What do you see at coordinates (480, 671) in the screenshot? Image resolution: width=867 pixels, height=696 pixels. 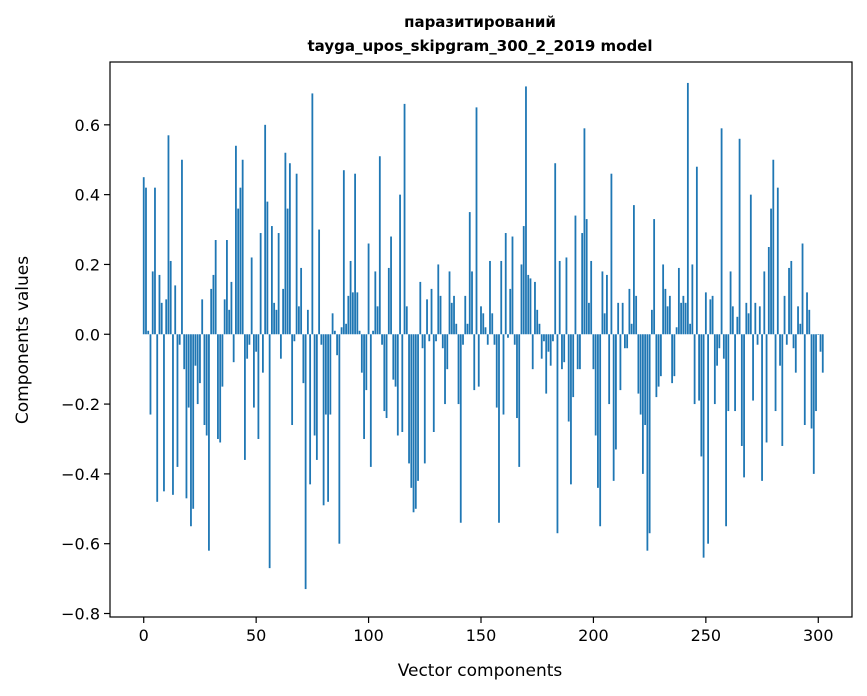 I see `x-axis-label: Vector components` at bounding box center [480, 671].